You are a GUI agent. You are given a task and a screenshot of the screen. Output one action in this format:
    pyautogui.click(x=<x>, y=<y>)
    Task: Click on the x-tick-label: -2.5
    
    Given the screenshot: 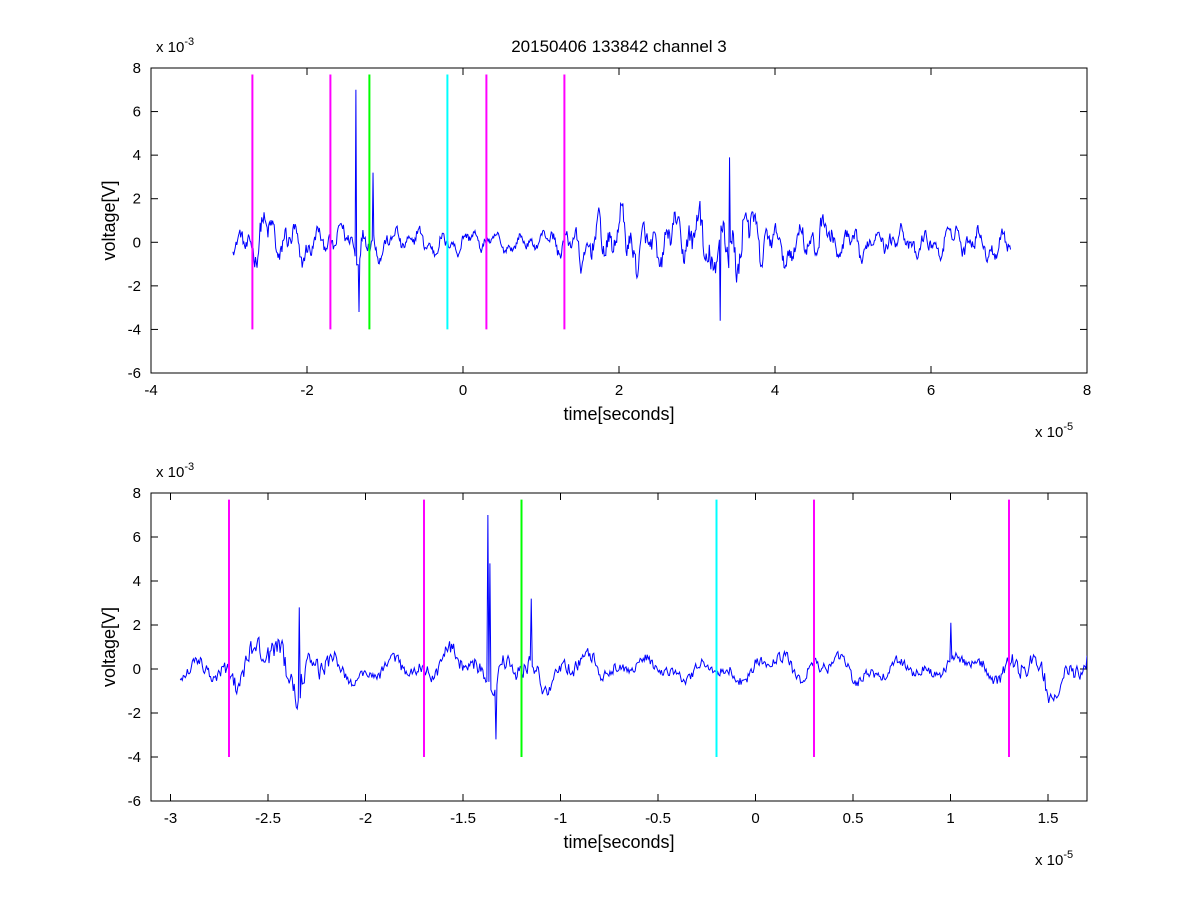 What is the action you would take?
    pyautogui.click(x=268, y=818)
    